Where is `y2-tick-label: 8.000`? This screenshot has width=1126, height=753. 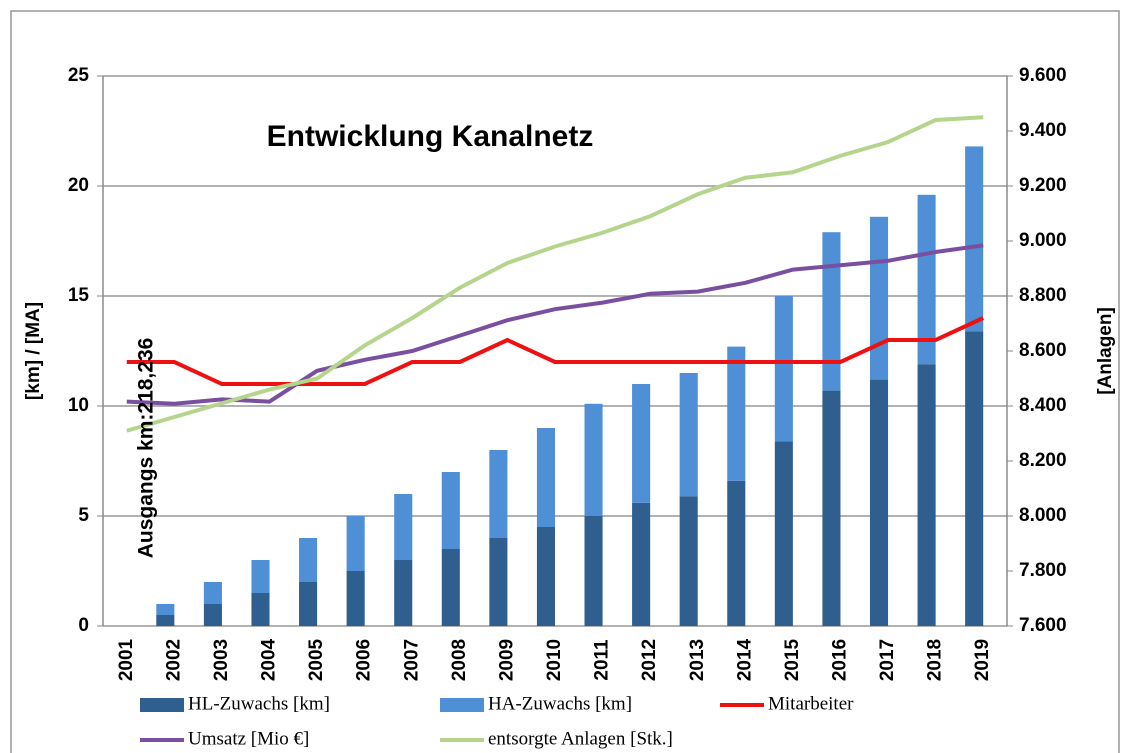 y2-tick-label: 8.000 is located at coordinates (1043, 515).